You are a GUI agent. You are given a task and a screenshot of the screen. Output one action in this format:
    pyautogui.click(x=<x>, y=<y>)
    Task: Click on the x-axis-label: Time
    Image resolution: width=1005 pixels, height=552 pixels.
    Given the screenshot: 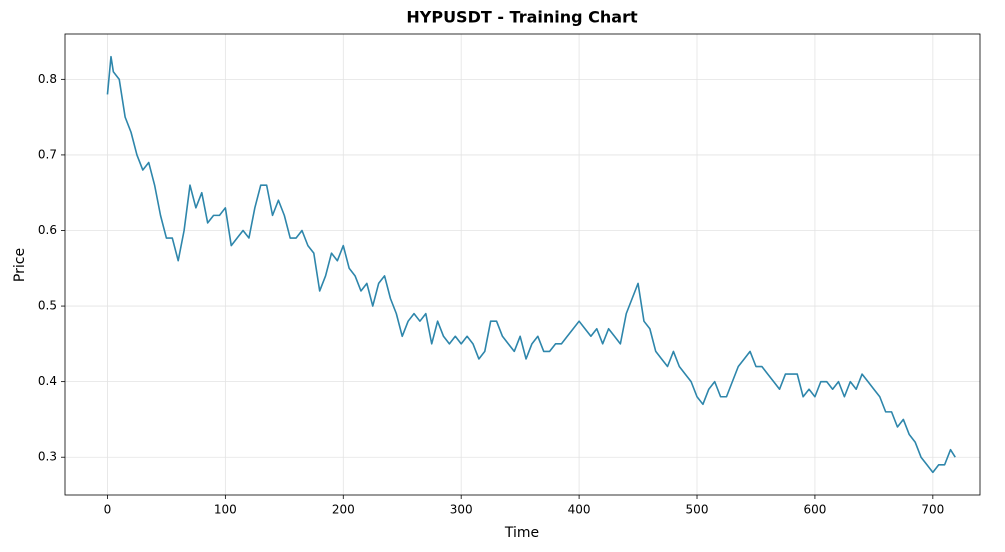 What is the action you would take?
    pyautogui.click(x=521, y=533)
    